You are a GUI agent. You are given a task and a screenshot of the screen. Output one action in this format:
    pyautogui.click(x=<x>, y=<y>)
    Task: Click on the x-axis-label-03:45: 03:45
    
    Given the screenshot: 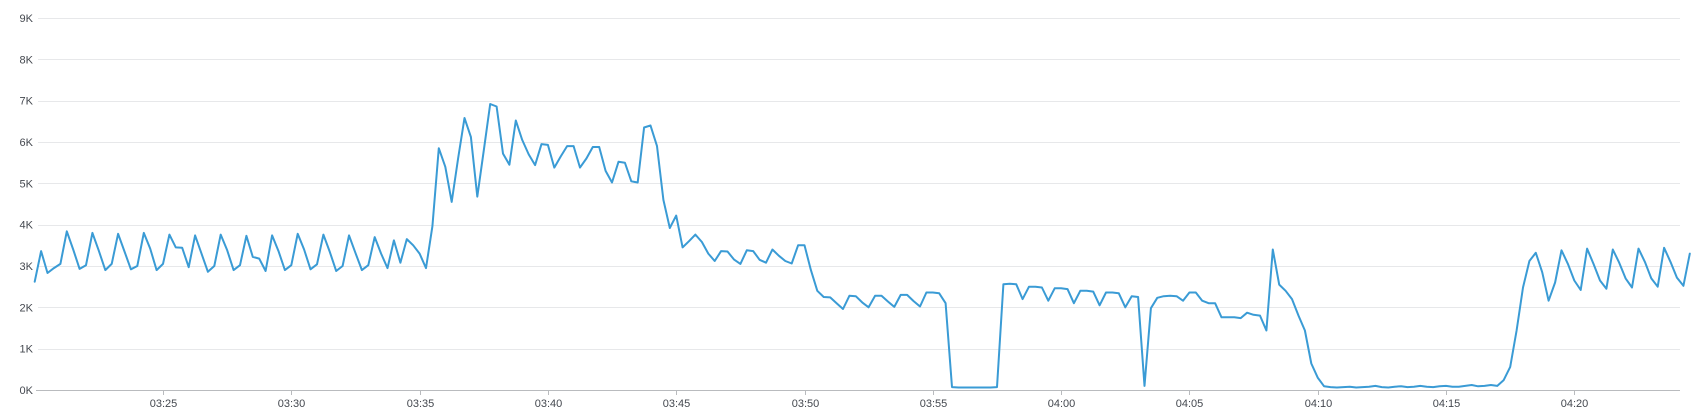 What is the action you would take?
    pyautogui.click(x=677, y=404)
    